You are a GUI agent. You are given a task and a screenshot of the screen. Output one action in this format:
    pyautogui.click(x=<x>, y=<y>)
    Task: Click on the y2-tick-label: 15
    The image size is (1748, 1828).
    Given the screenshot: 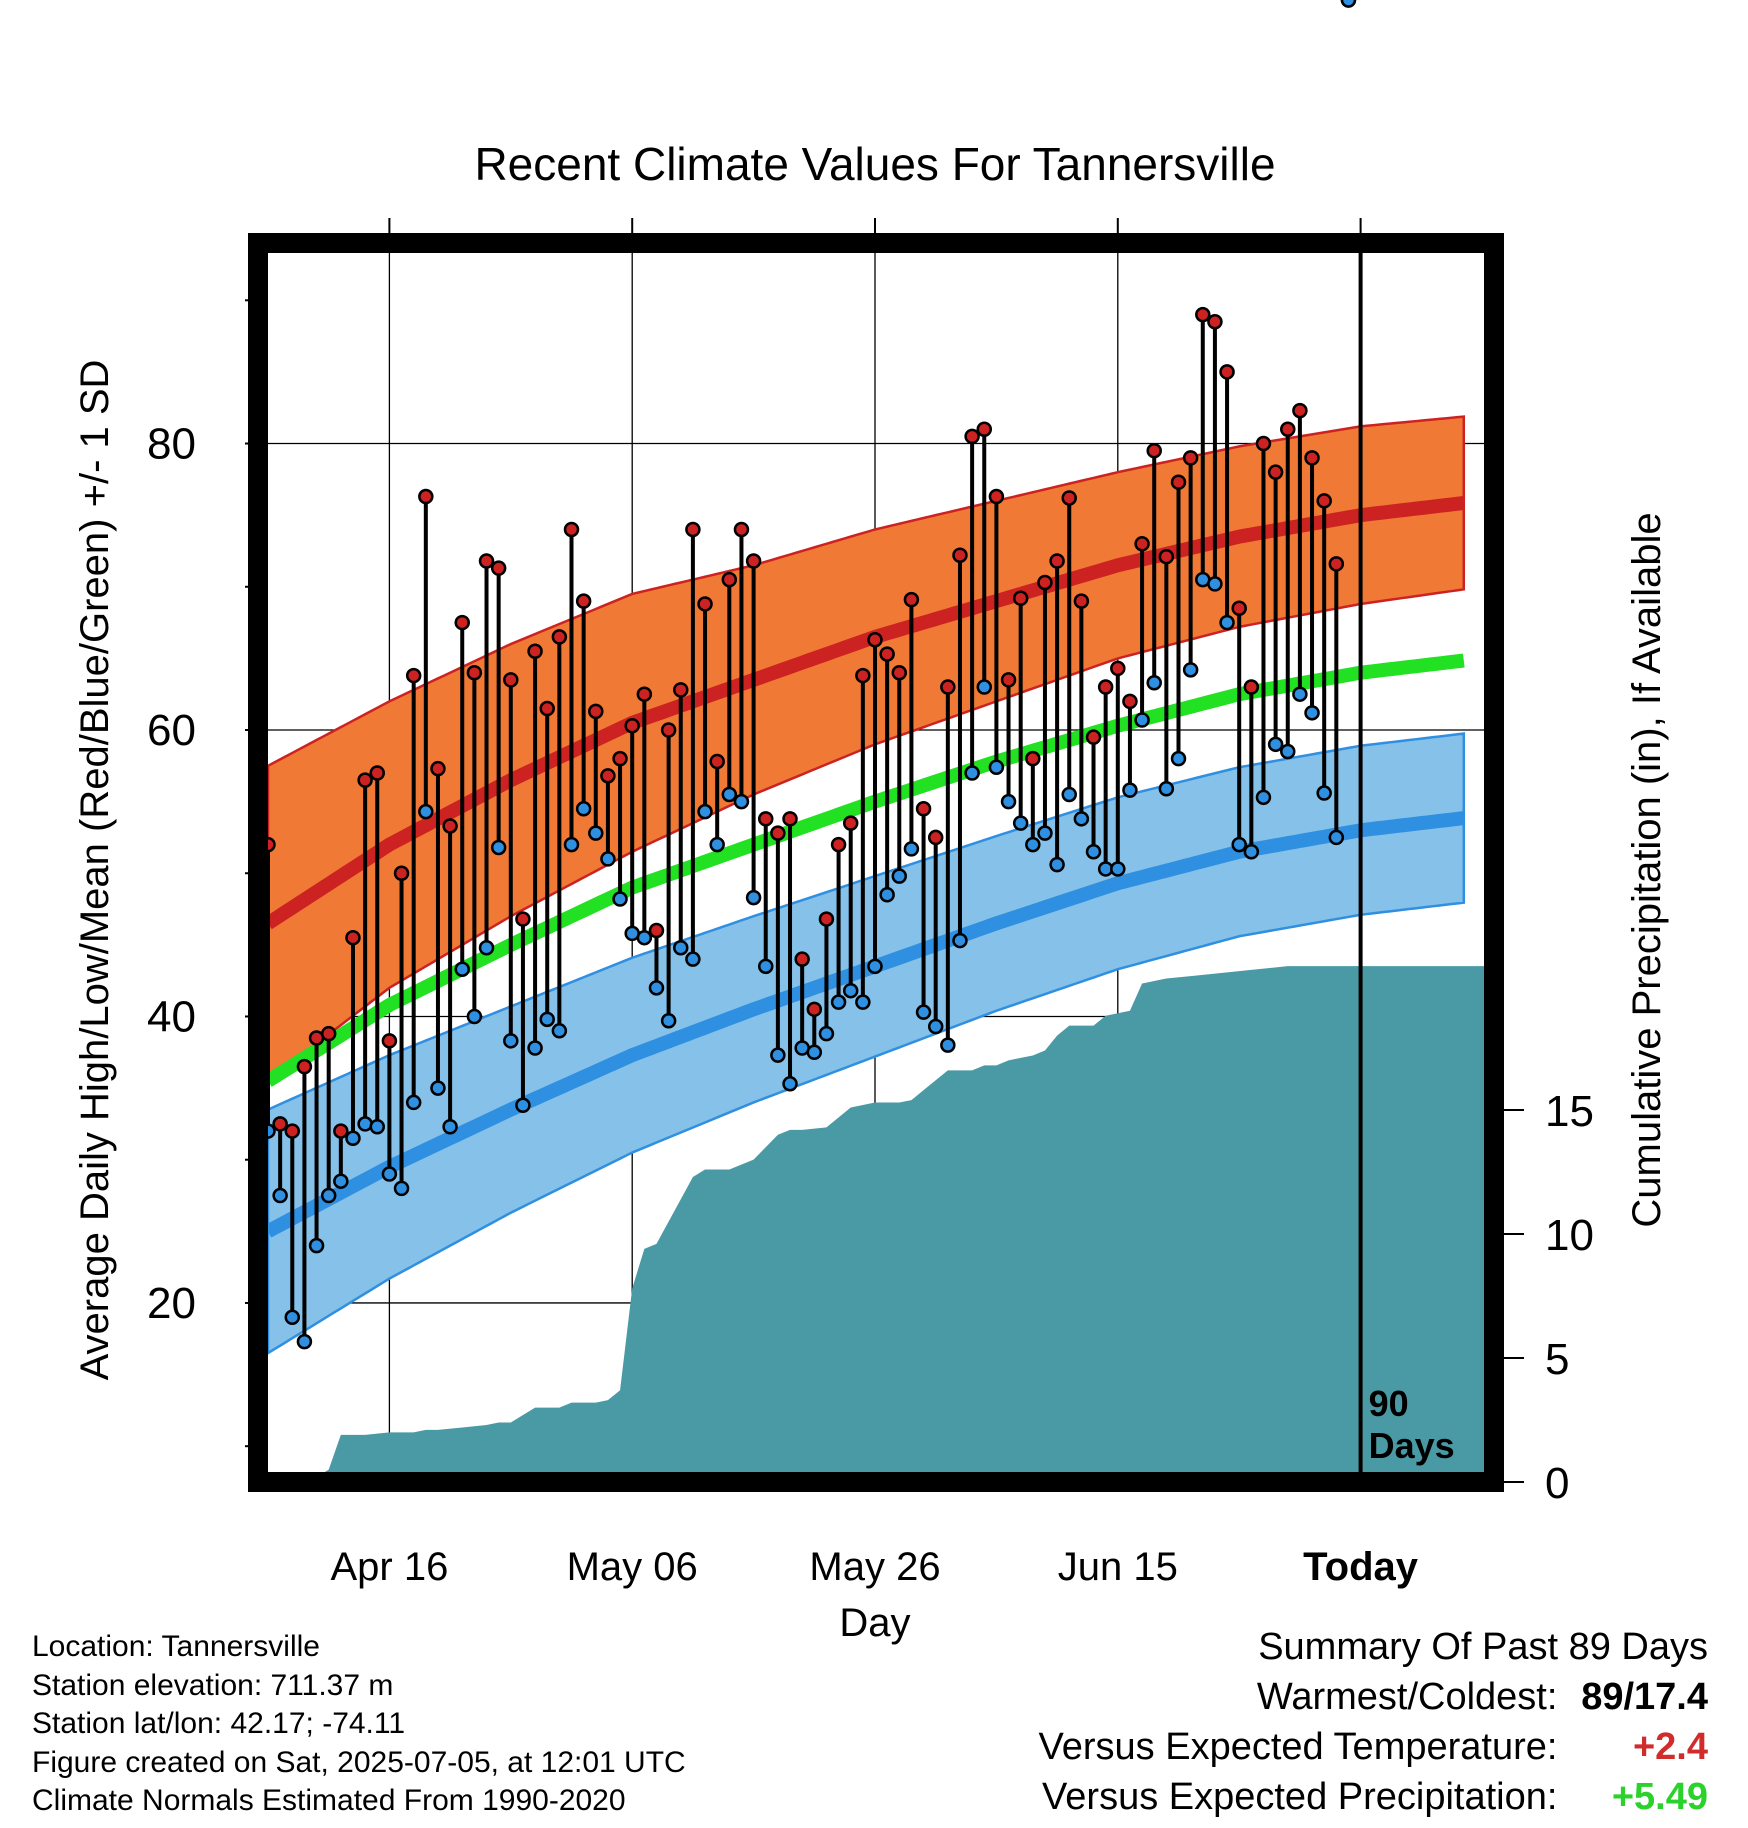 What is the action you would take?
    pyautogui.click(x=1569, y=1111)
    